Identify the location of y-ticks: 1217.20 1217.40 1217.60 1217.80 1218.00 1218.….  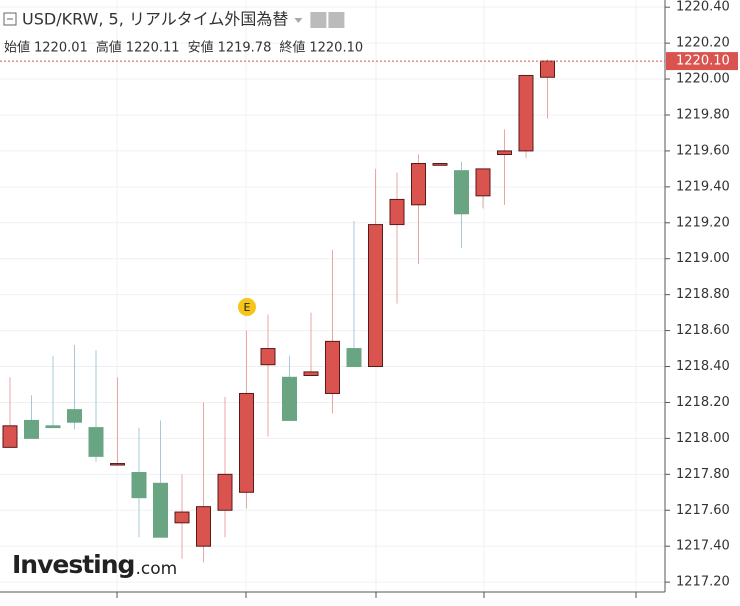
(697, 295).